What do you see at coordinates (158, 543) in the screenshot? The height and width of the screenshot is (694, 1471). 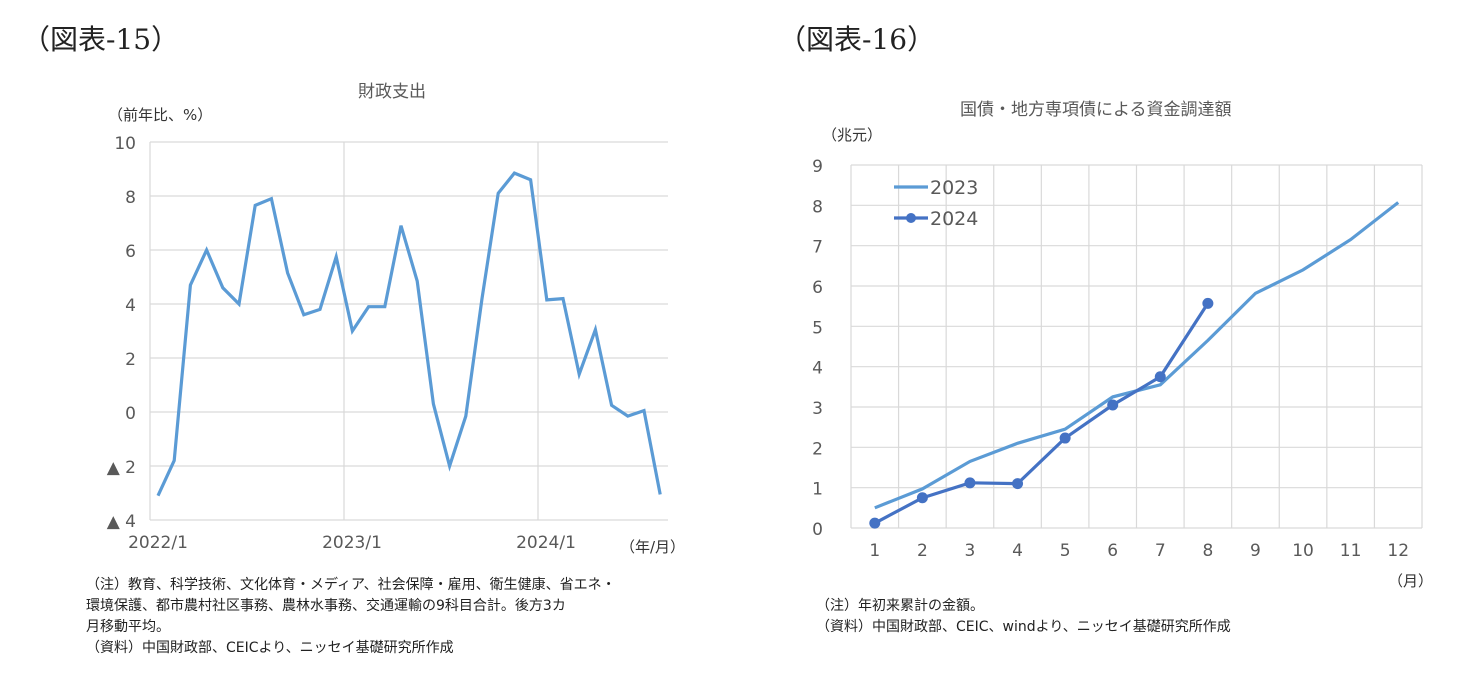 I see `x-tick-label: 2022/1` at bounding box center [158, 543].